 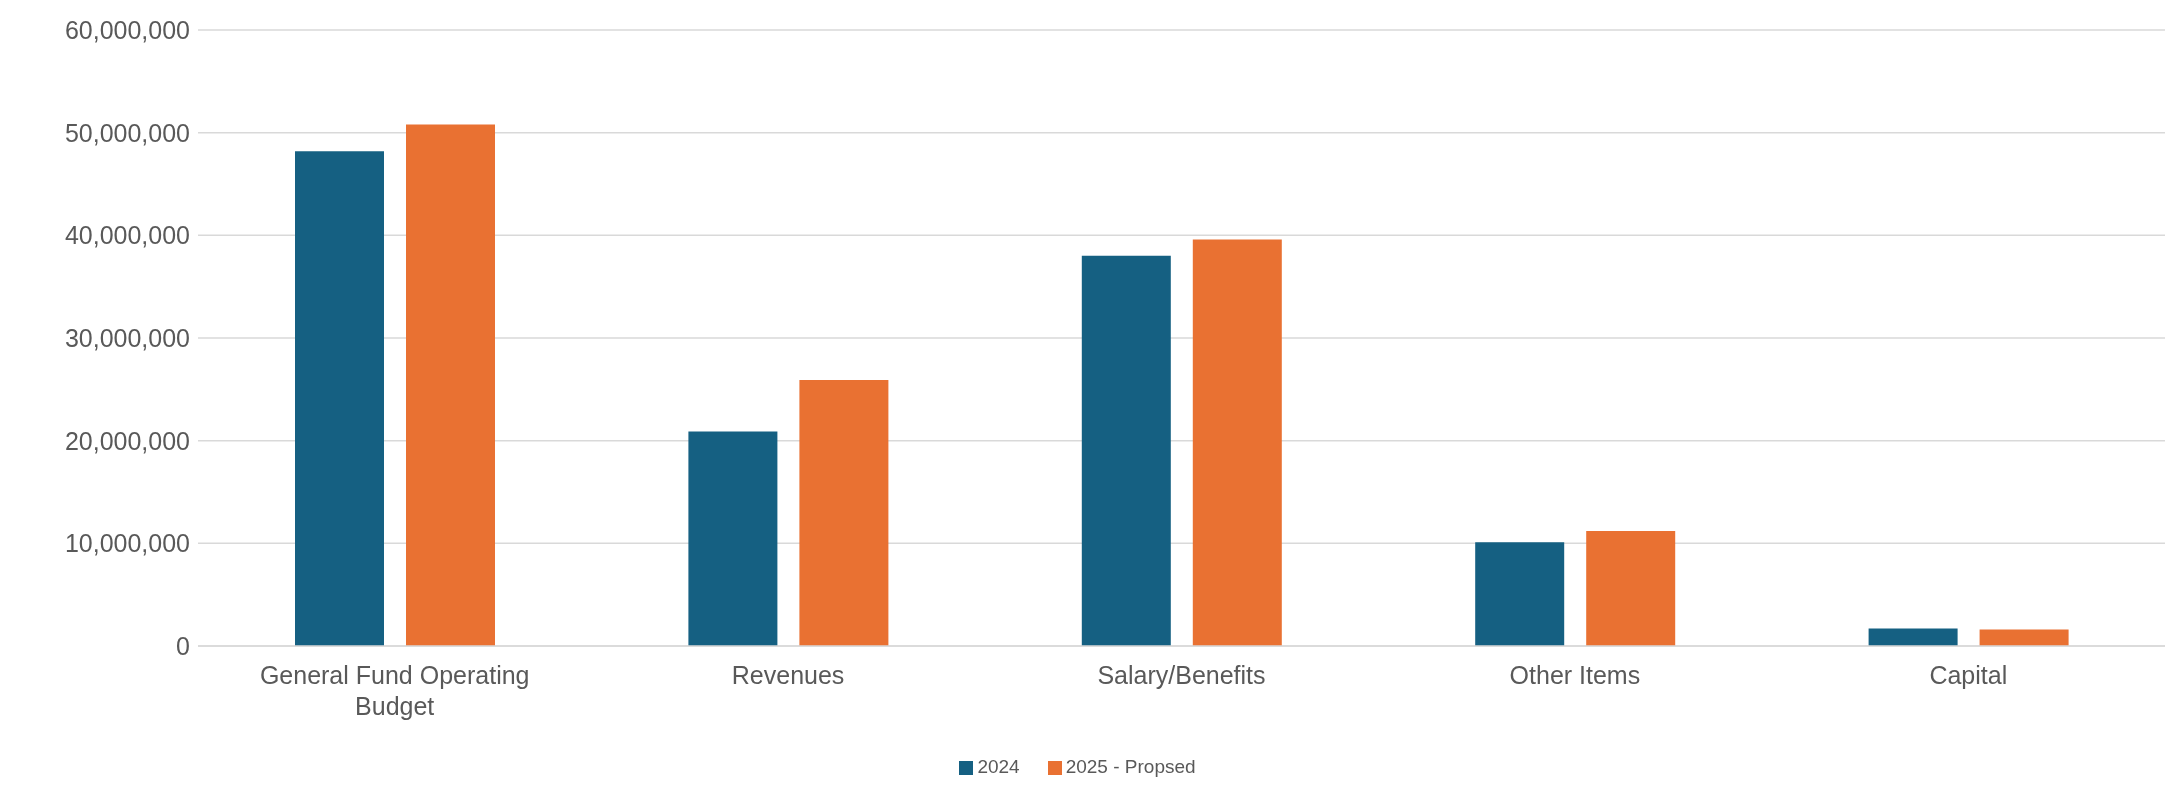 What do you see at coordinates (1968, 675) in the screenshot?
I see `x-tick-label: Capital` at bounding box center [1968, 675].